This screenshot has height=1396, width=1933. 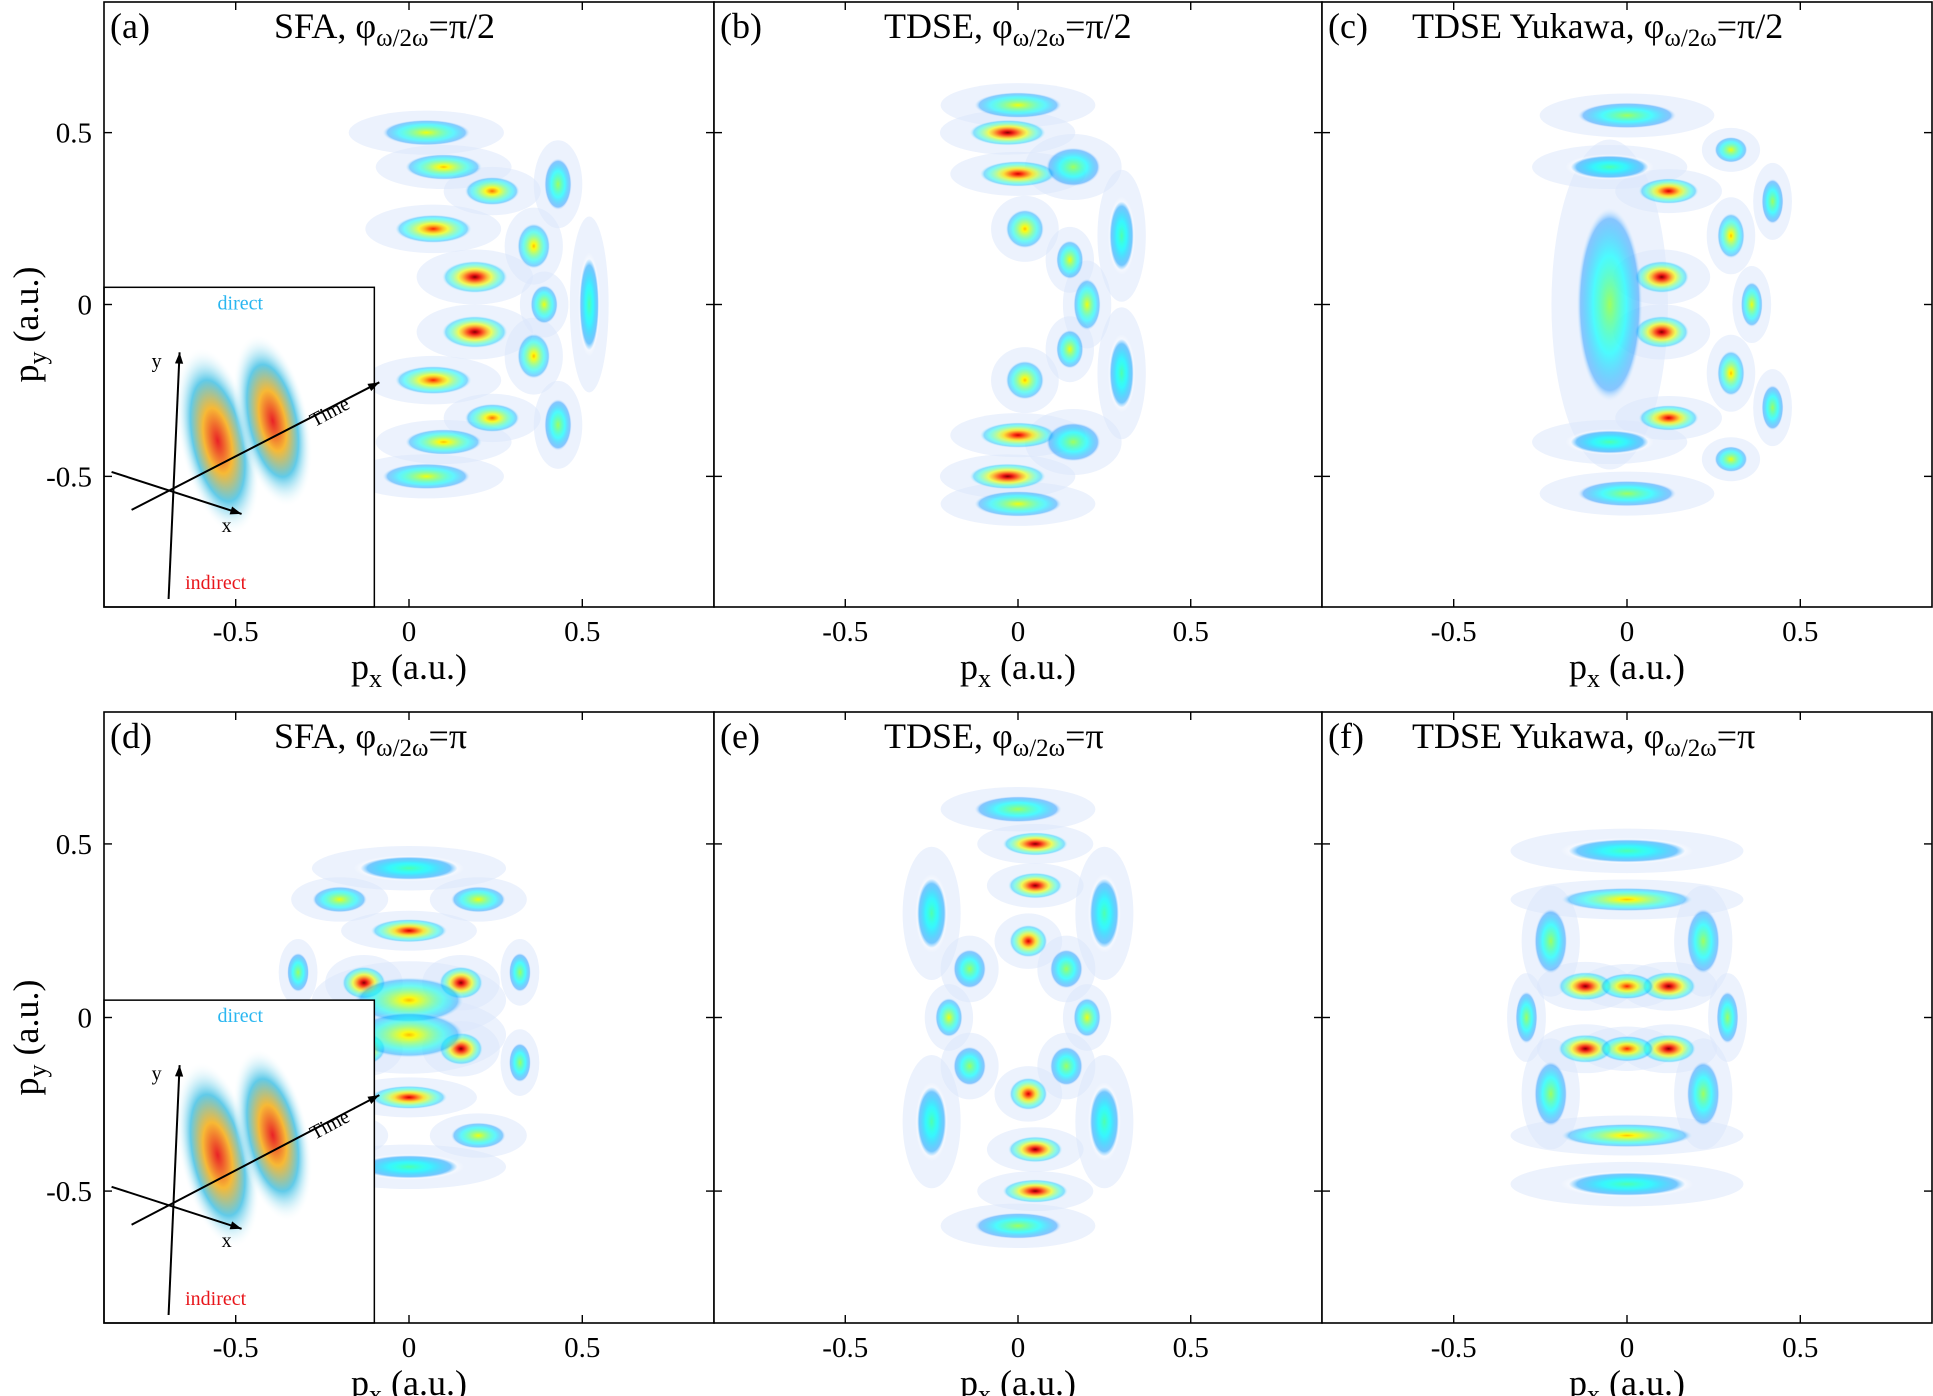 I want to click on inset-label-y: y, so click(x=157, y=1074).